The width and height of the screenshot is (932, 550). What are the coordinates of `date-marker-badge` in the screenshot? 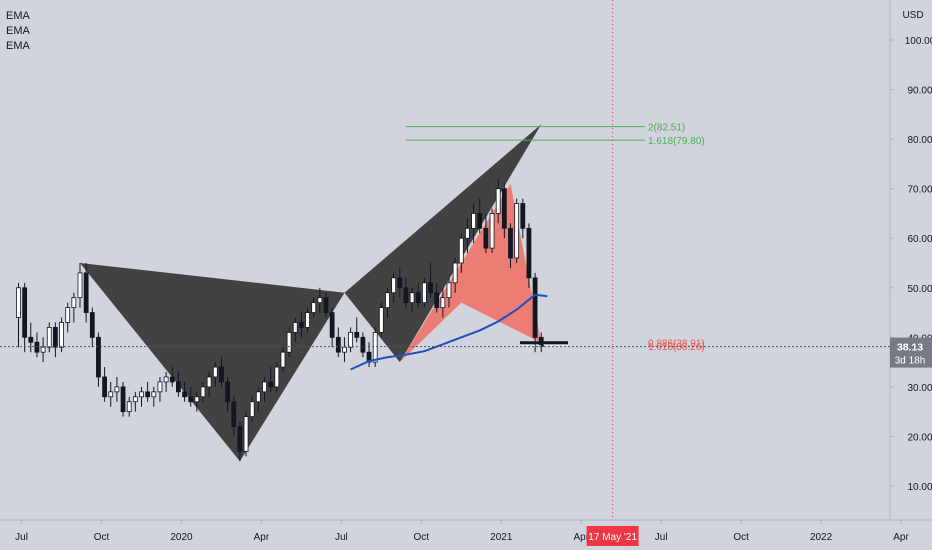 It's located at (612, 536).